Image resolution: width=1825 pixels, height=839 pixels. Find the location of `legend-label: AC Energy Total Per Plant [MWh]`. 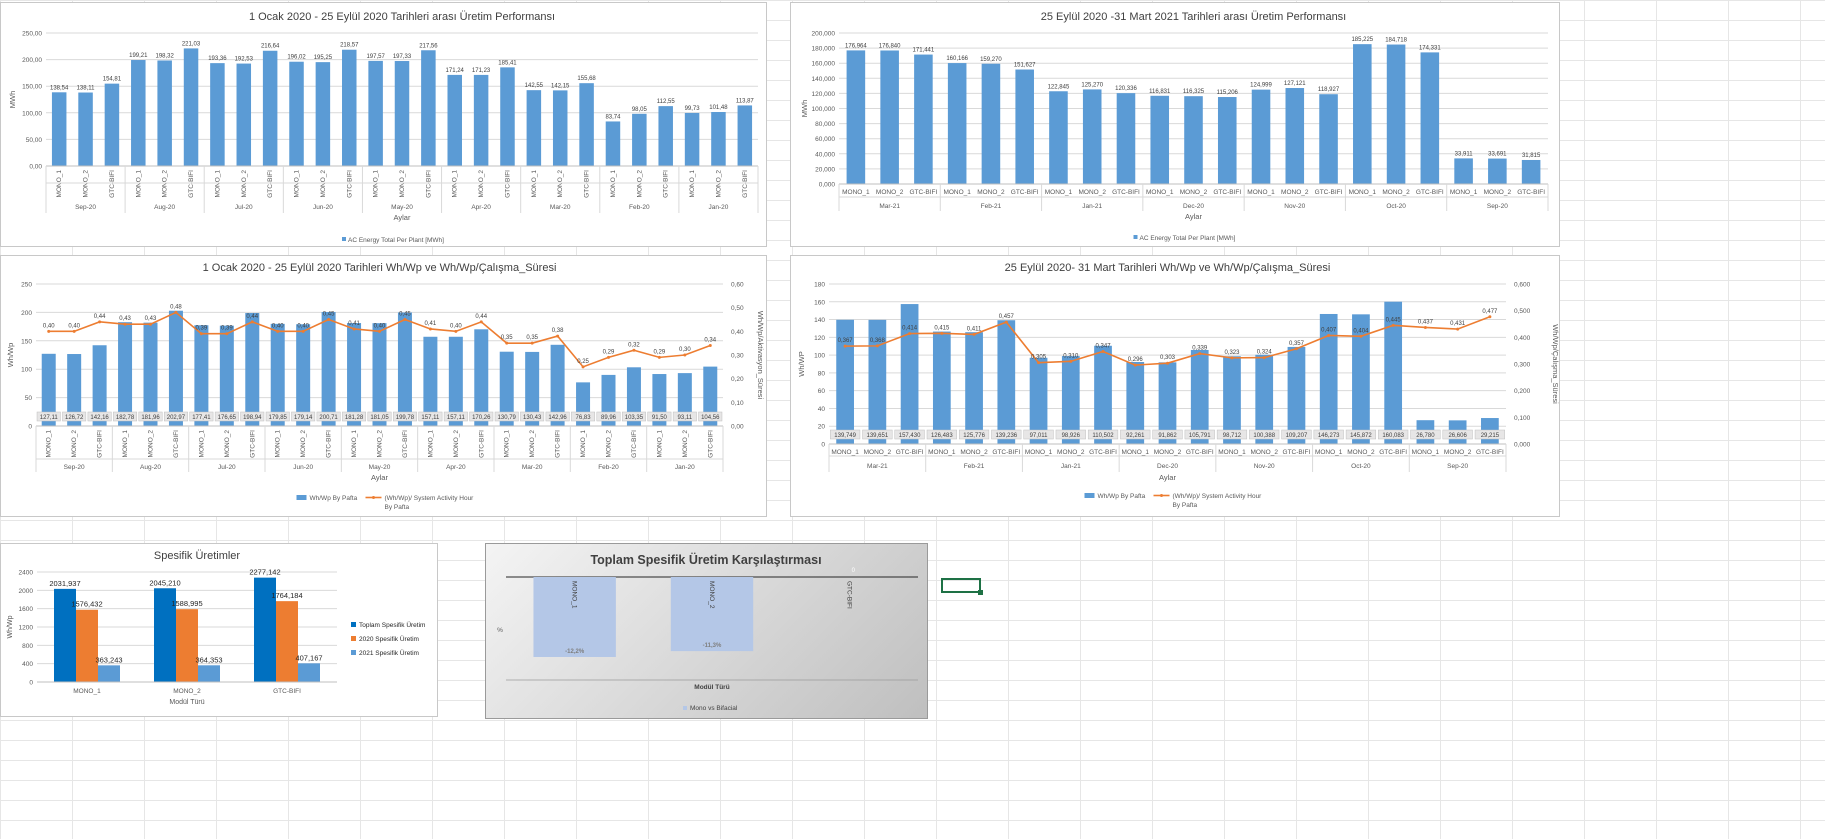

legend-label: AC Energy Total Per Plant [MWh] is located at coordinates (1188, 238).